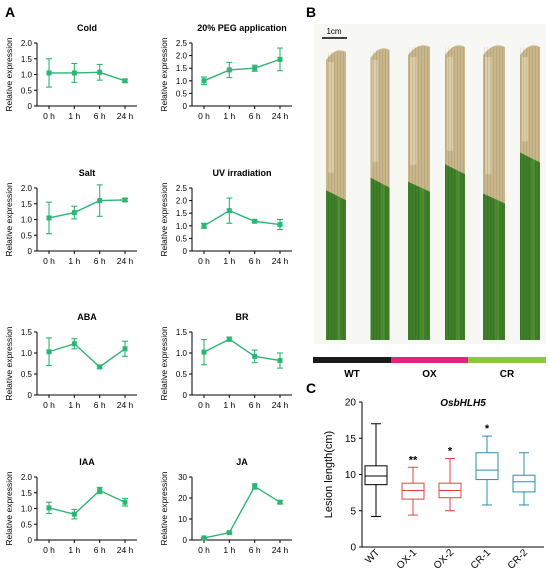 The width and height of the screenshot is (550, 583). I want to click on chart-title: ABA, so click(87, 317).